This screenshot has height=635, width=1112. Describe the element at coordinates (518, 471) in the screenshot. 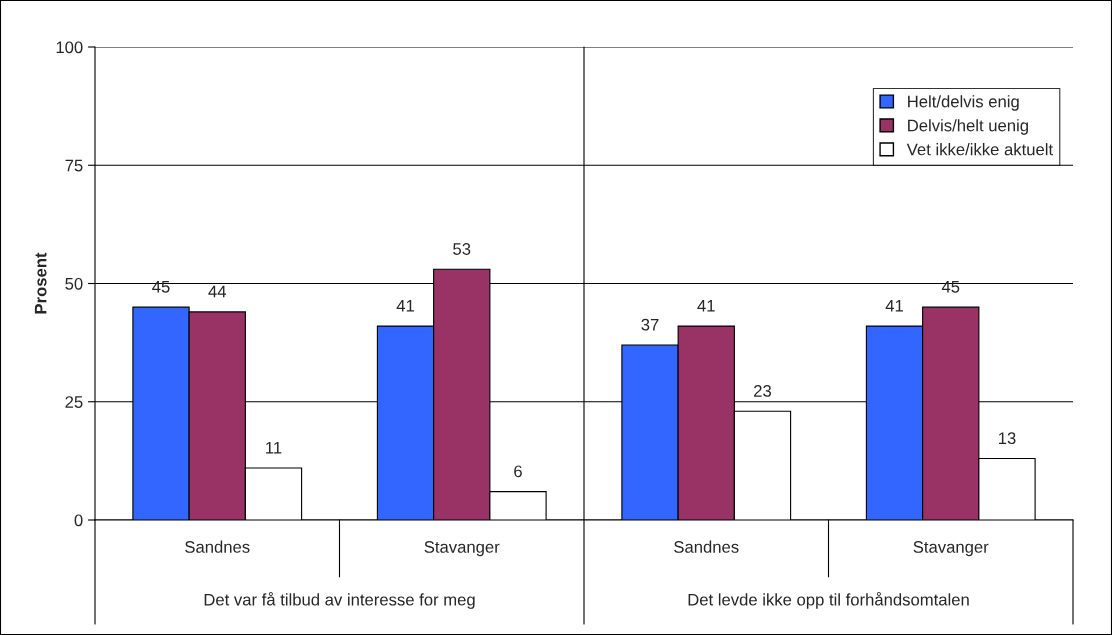

I see `data-label: 6` at that location.